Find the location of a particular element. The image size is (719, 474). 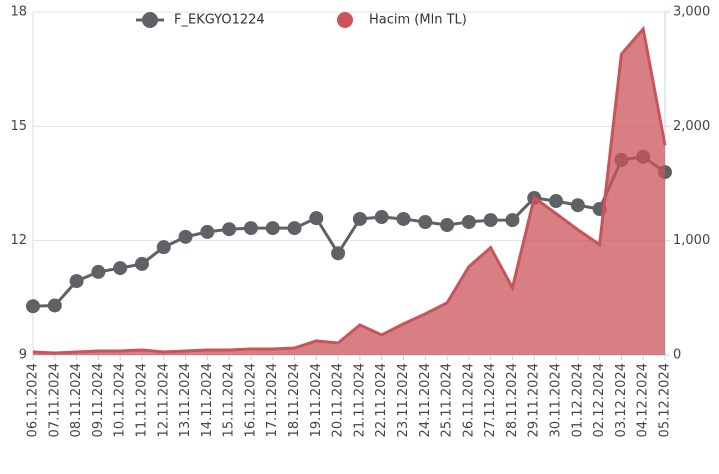

y-tick-label: 12 is located at coordinates (18, 240).